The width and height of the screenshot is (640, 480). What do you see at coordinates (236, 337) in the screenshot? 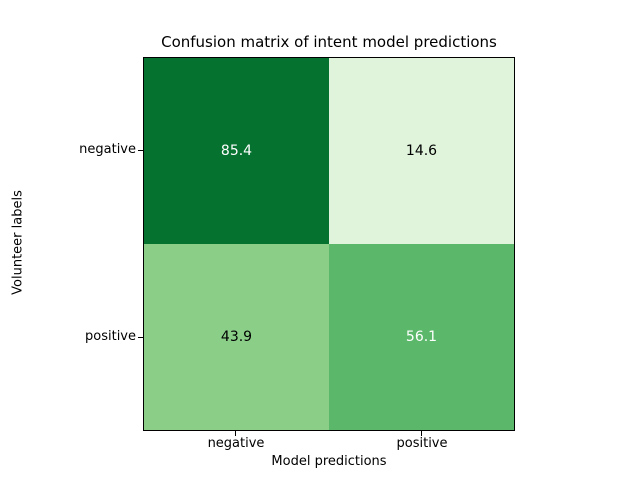
I see `cell-positive-negative: 43.9` at bounding box center [236, 337].